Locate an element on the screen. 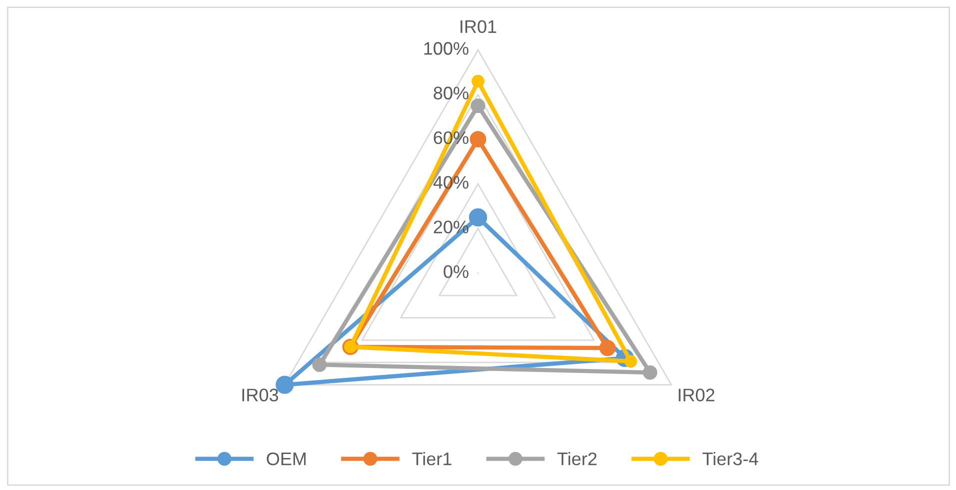 The height and width of the screenshot is (490, 956). legend-label: Tier2 is located at coordinates (577, 459).